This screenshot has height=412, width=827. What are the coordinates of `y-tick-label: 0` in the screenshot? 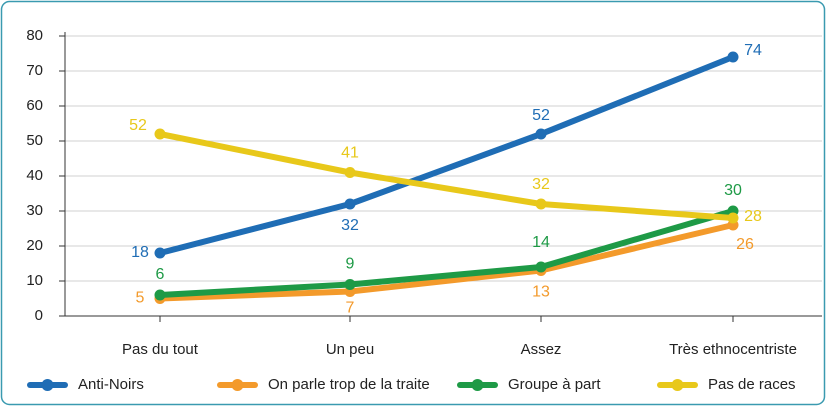 It's located at (39, 315).